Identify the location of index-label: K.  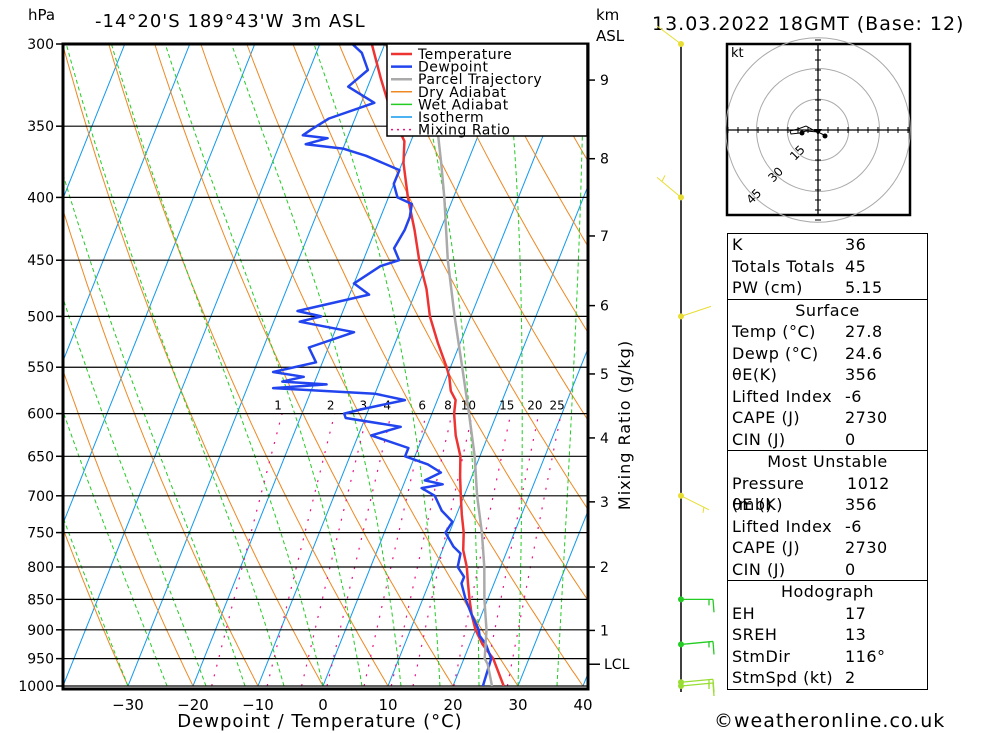
(737, 244).